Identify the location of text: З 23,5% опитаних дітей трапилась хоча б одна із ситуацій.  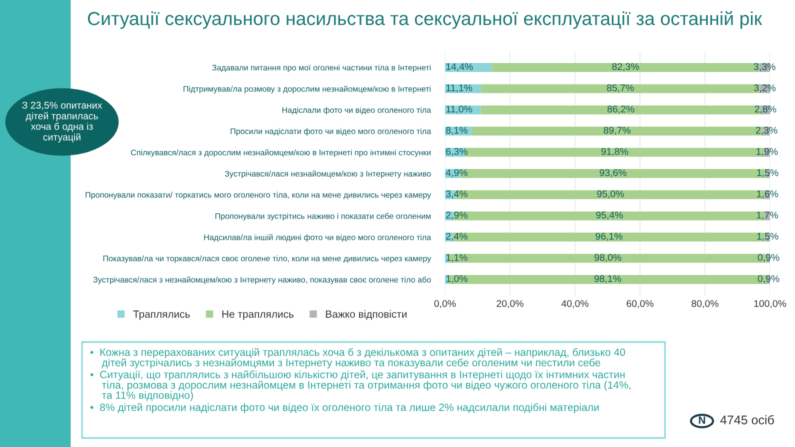
(62, 122).